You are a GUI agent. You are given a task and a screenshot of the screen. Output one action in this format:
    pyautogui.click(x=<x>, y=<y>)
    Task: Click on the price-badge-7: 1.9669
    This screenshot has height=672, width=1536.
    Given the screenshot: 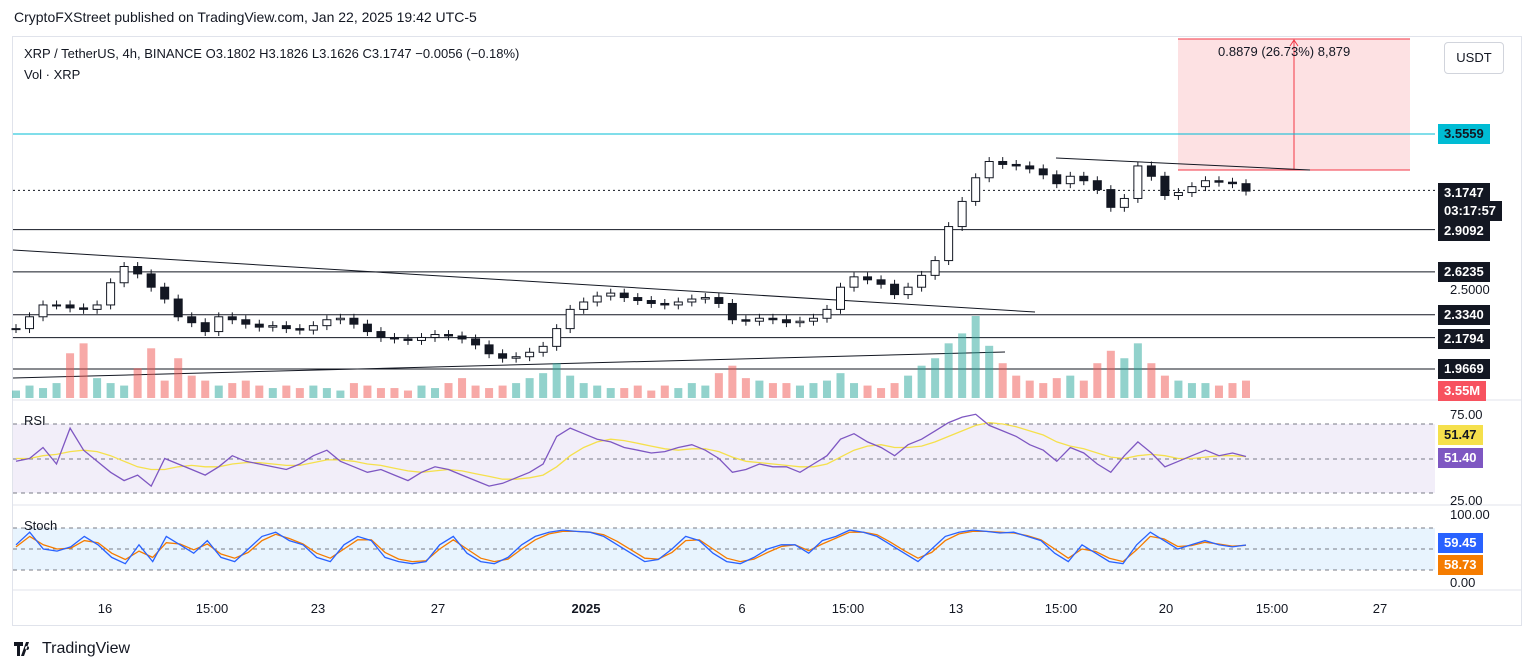 What is the action you would take?
    pyautogui.click(x=1464, y=369)
    